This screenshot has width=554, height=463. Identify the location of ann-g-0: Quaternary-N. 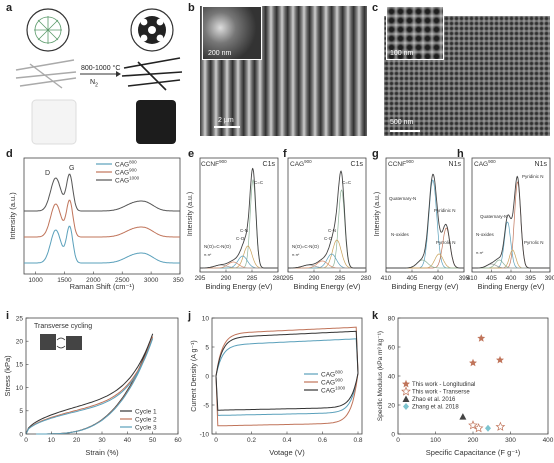
(402, 198).